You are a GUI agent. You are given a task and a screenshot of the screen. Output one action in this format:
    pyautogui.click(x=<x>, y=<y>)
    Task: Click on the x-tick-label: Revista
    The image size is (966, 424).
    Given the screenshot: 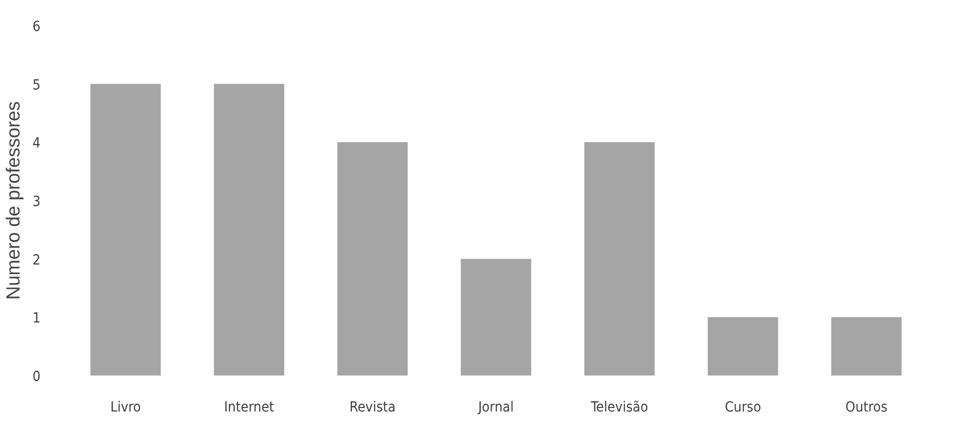 What is the action you would take?
    pyautogui.click(x=373, y=408)
    